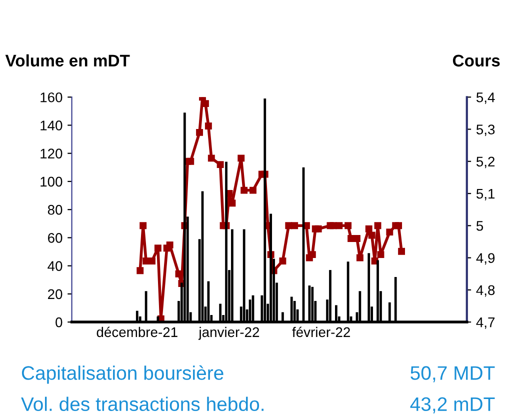  Describe the element at coordinates (485, 194) in the screenshot. I see `y2-tick-label: 5,1` at that location.